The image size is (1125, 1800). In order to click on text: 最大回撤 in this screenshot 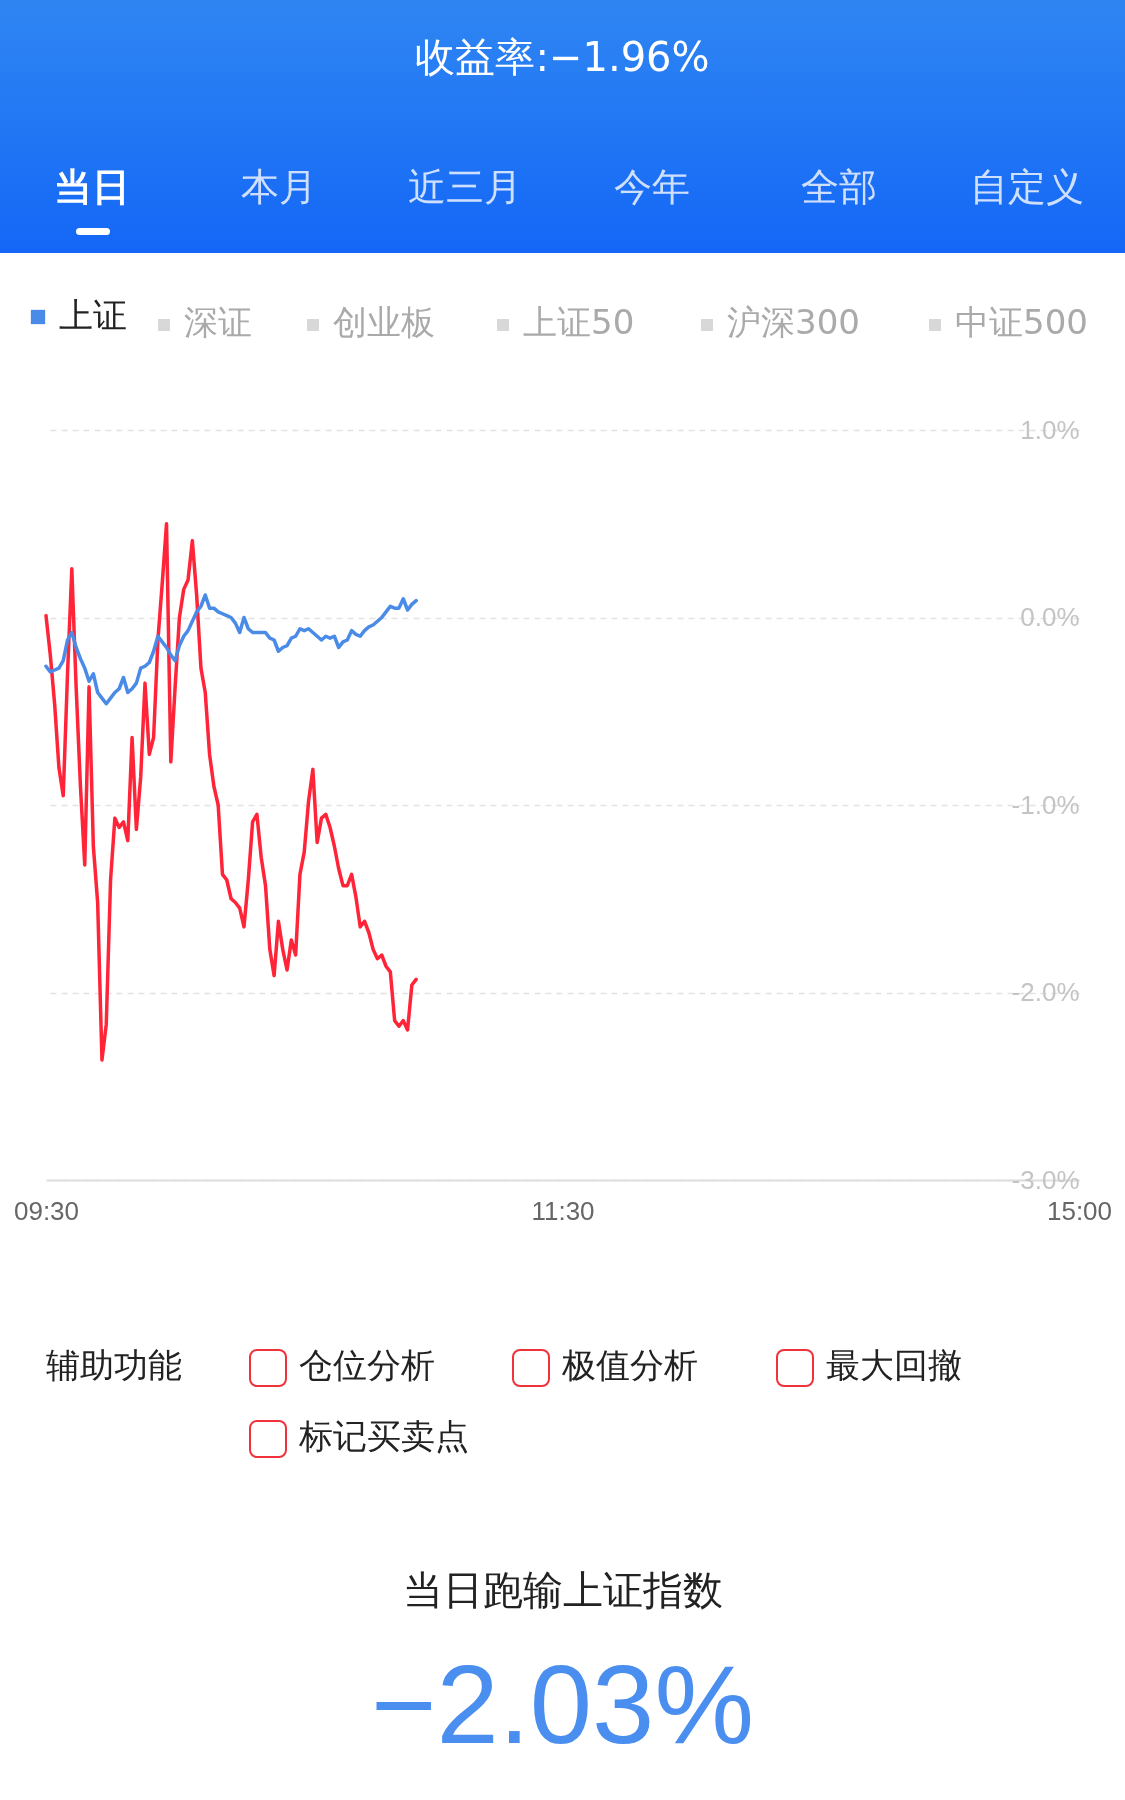, I will do `click(894, 1365)`.